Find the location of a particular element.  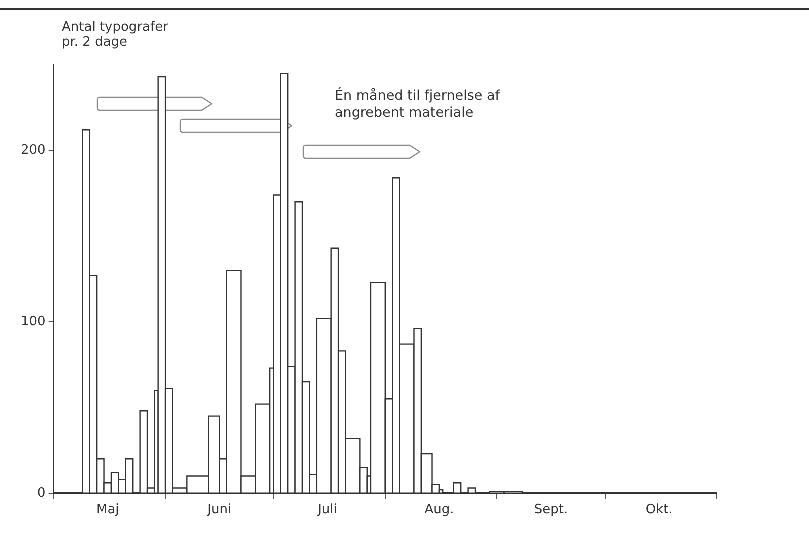

y-axis-title: Antal typografer pr. 2 dage is located at coordinates (116, 35).